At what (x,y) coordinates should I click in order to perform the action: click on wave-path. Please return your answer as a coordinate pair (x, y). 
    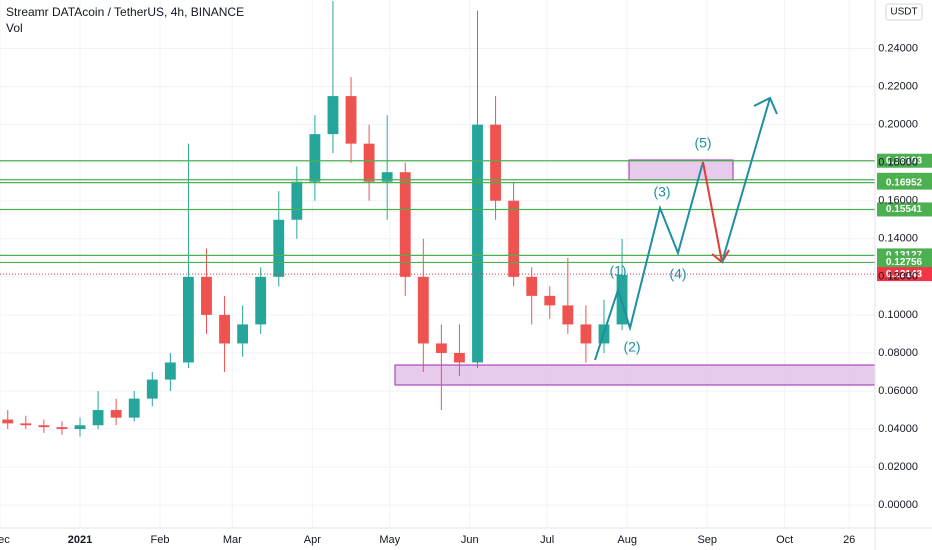
    Looking at the image, I should click on (649, 261).